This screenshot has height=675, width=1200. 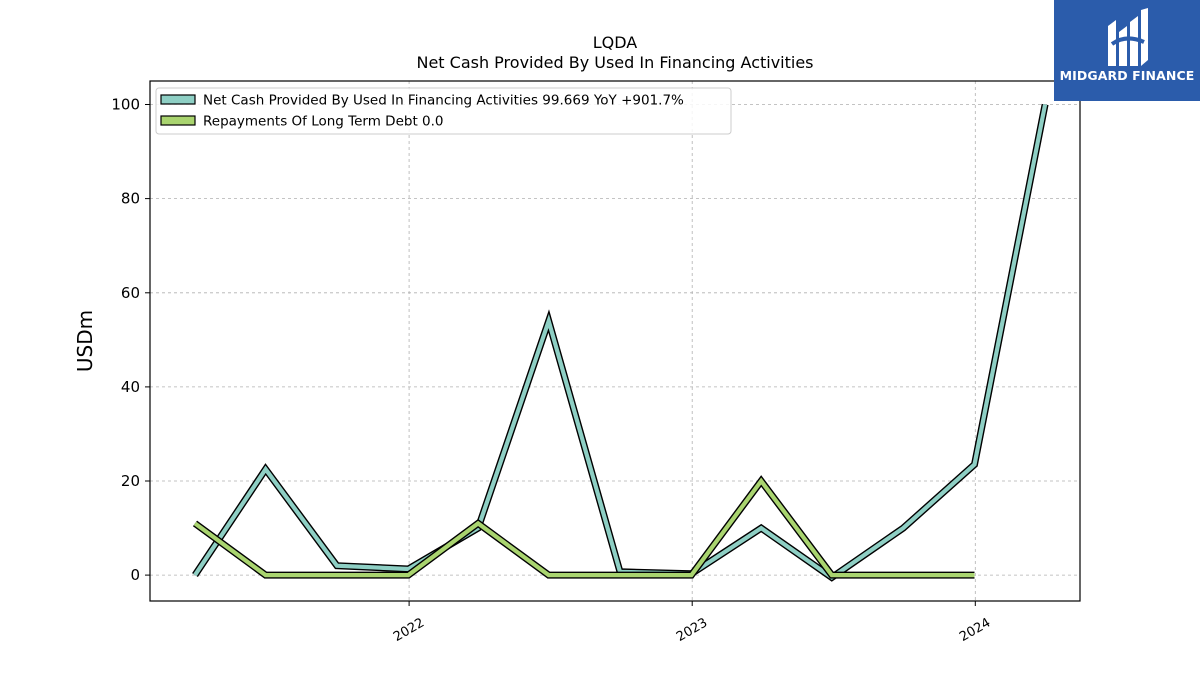 I want to click on midgard-logo-icon, so click(x=1128, y=37).